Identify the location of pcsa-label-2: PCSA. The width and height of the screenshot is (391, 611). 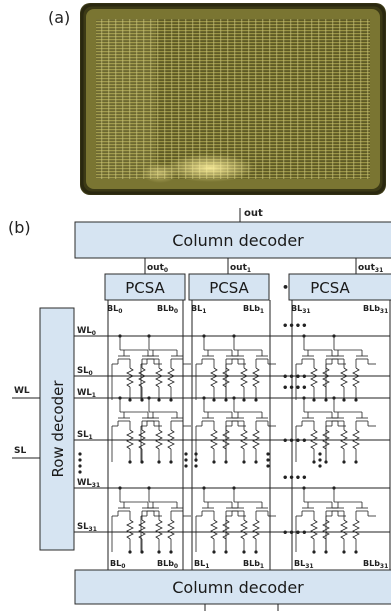
(330, 288).